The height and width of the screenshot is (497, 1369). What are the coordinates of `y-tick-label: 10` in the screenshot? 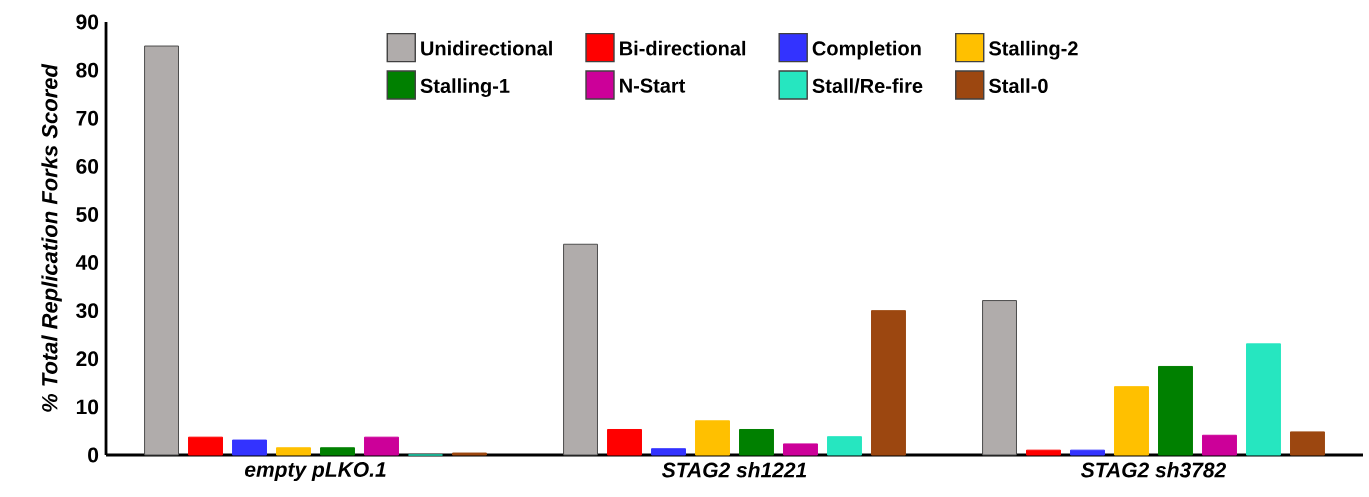 It's located at (87, 407).